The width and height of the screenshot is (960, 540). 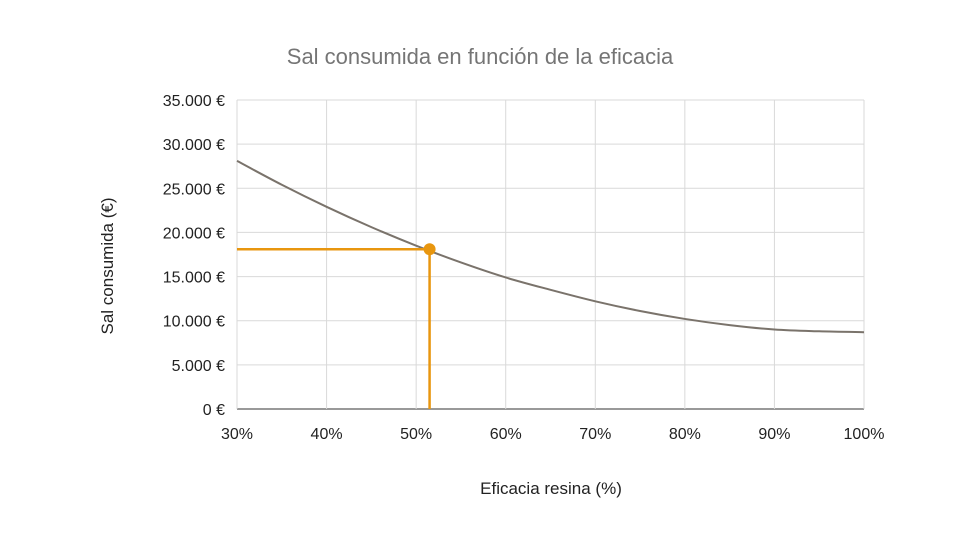 I want to click on y-axis-label: Sal consumida (€), so click(x=107, y=265).